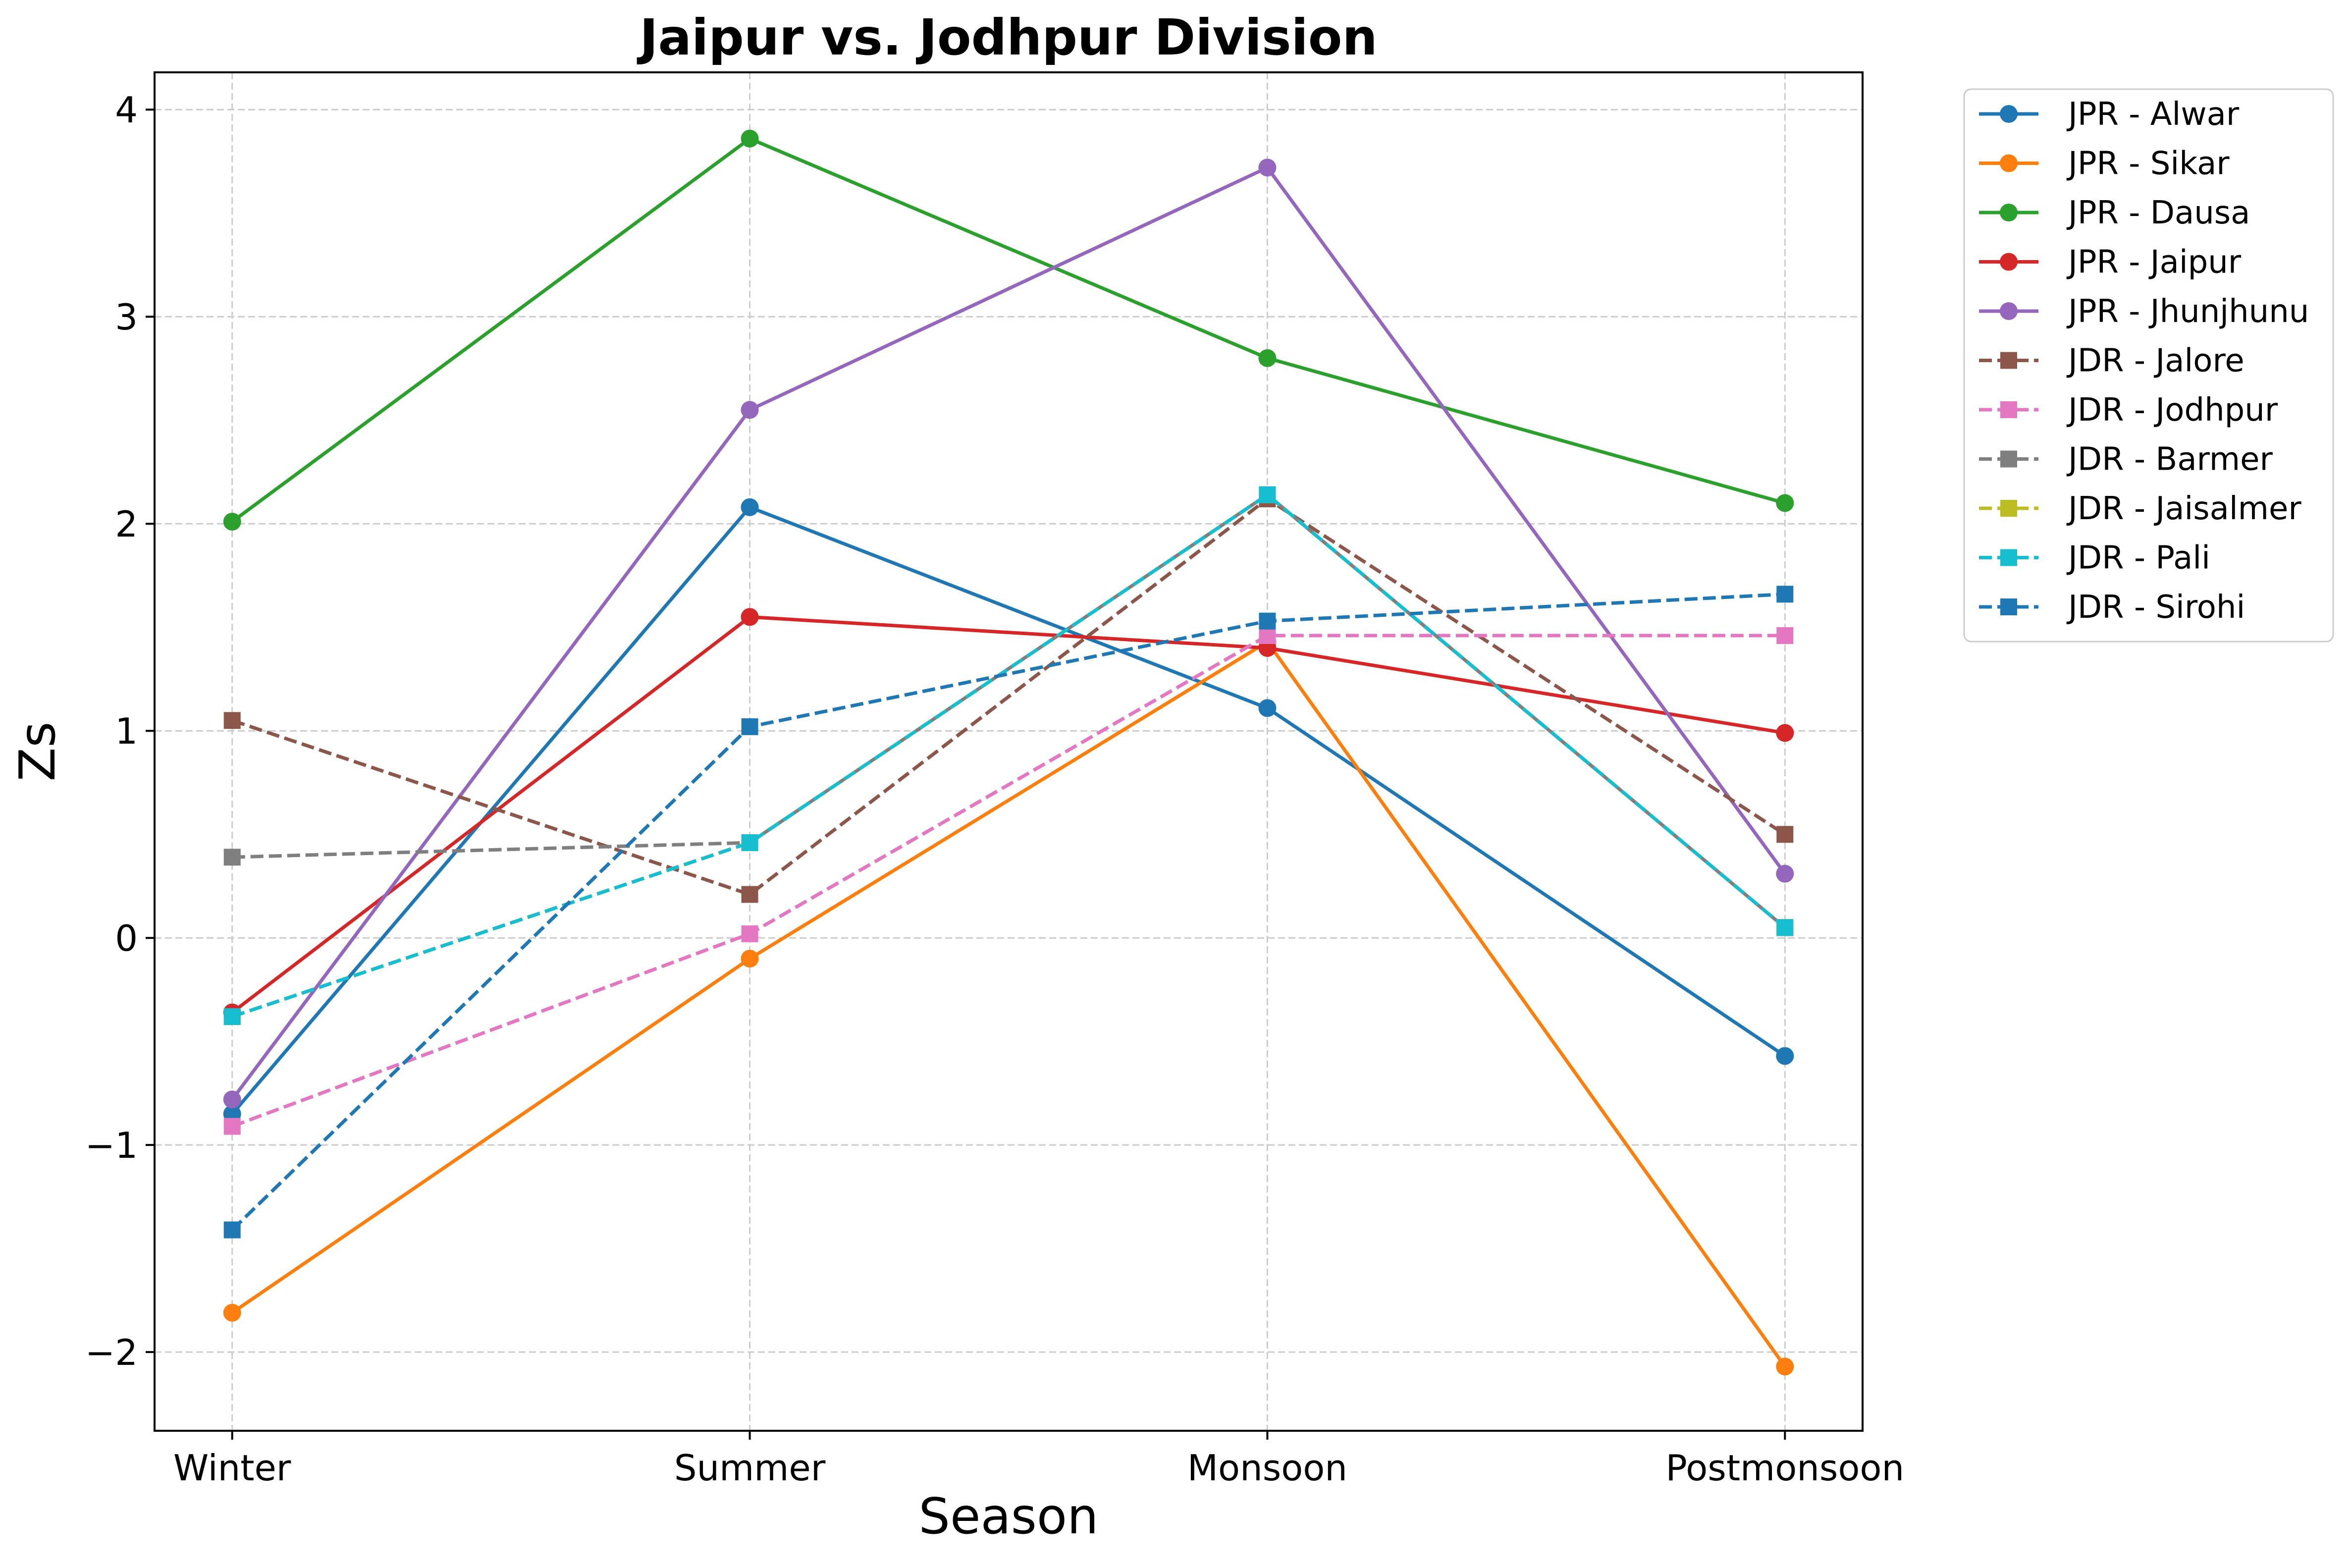  I want to click on y-tick-label: 4, so click(127, 110).